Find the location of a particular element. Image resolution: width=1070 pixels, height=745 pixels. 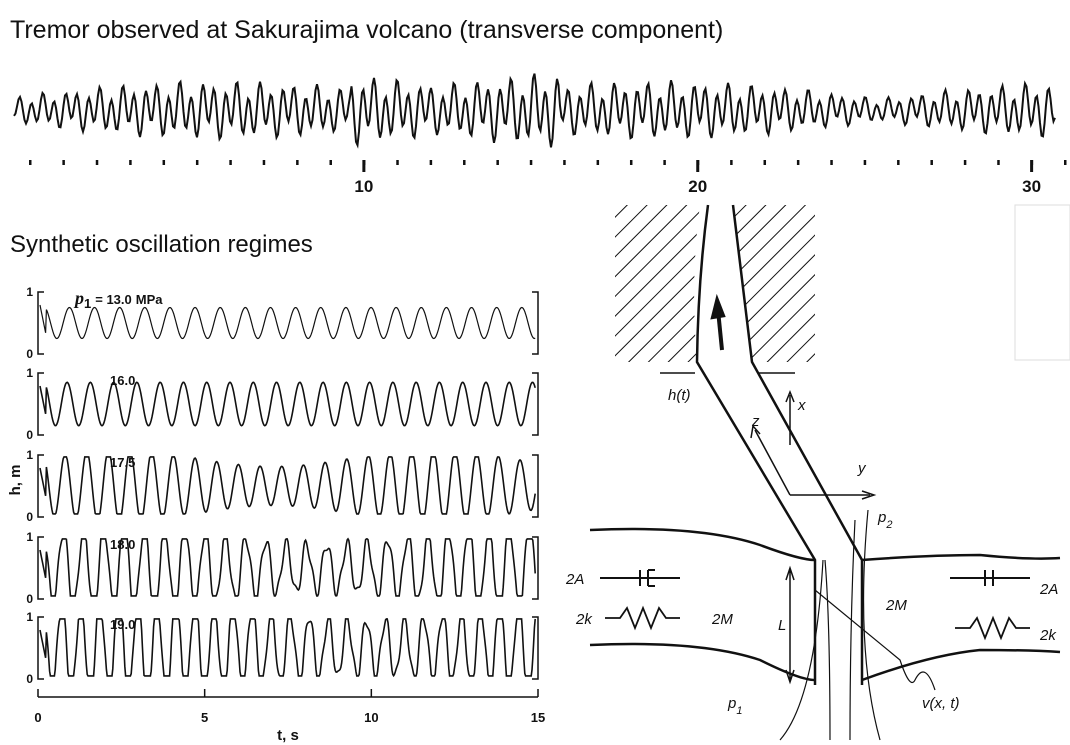

label-p1: p1 is located at coordinates (734, 706).